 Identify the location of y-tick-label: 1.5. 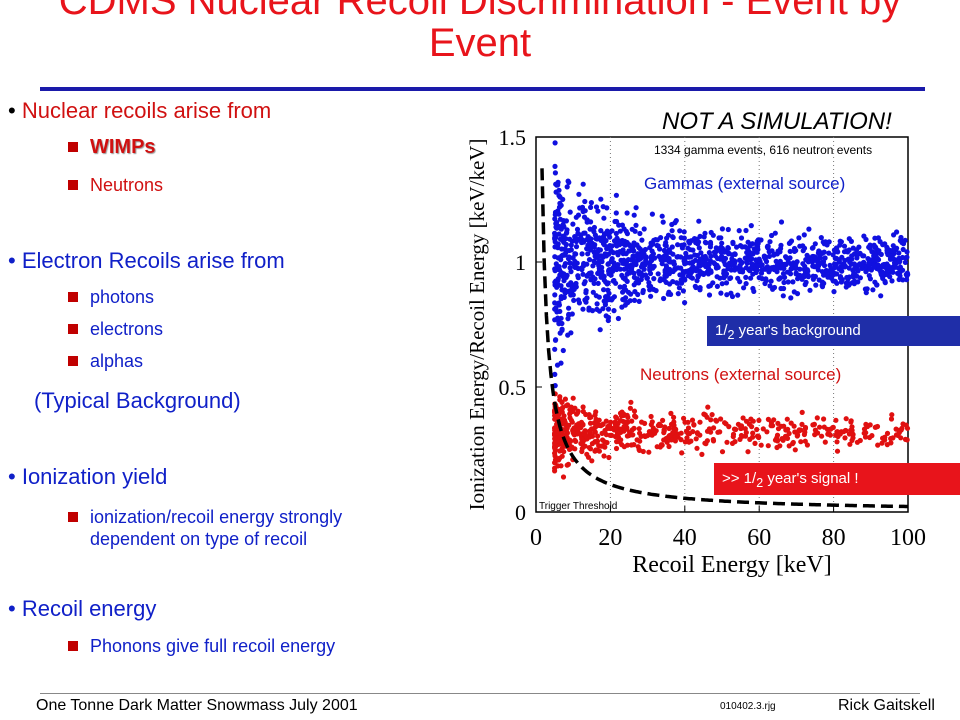
(513, 137).